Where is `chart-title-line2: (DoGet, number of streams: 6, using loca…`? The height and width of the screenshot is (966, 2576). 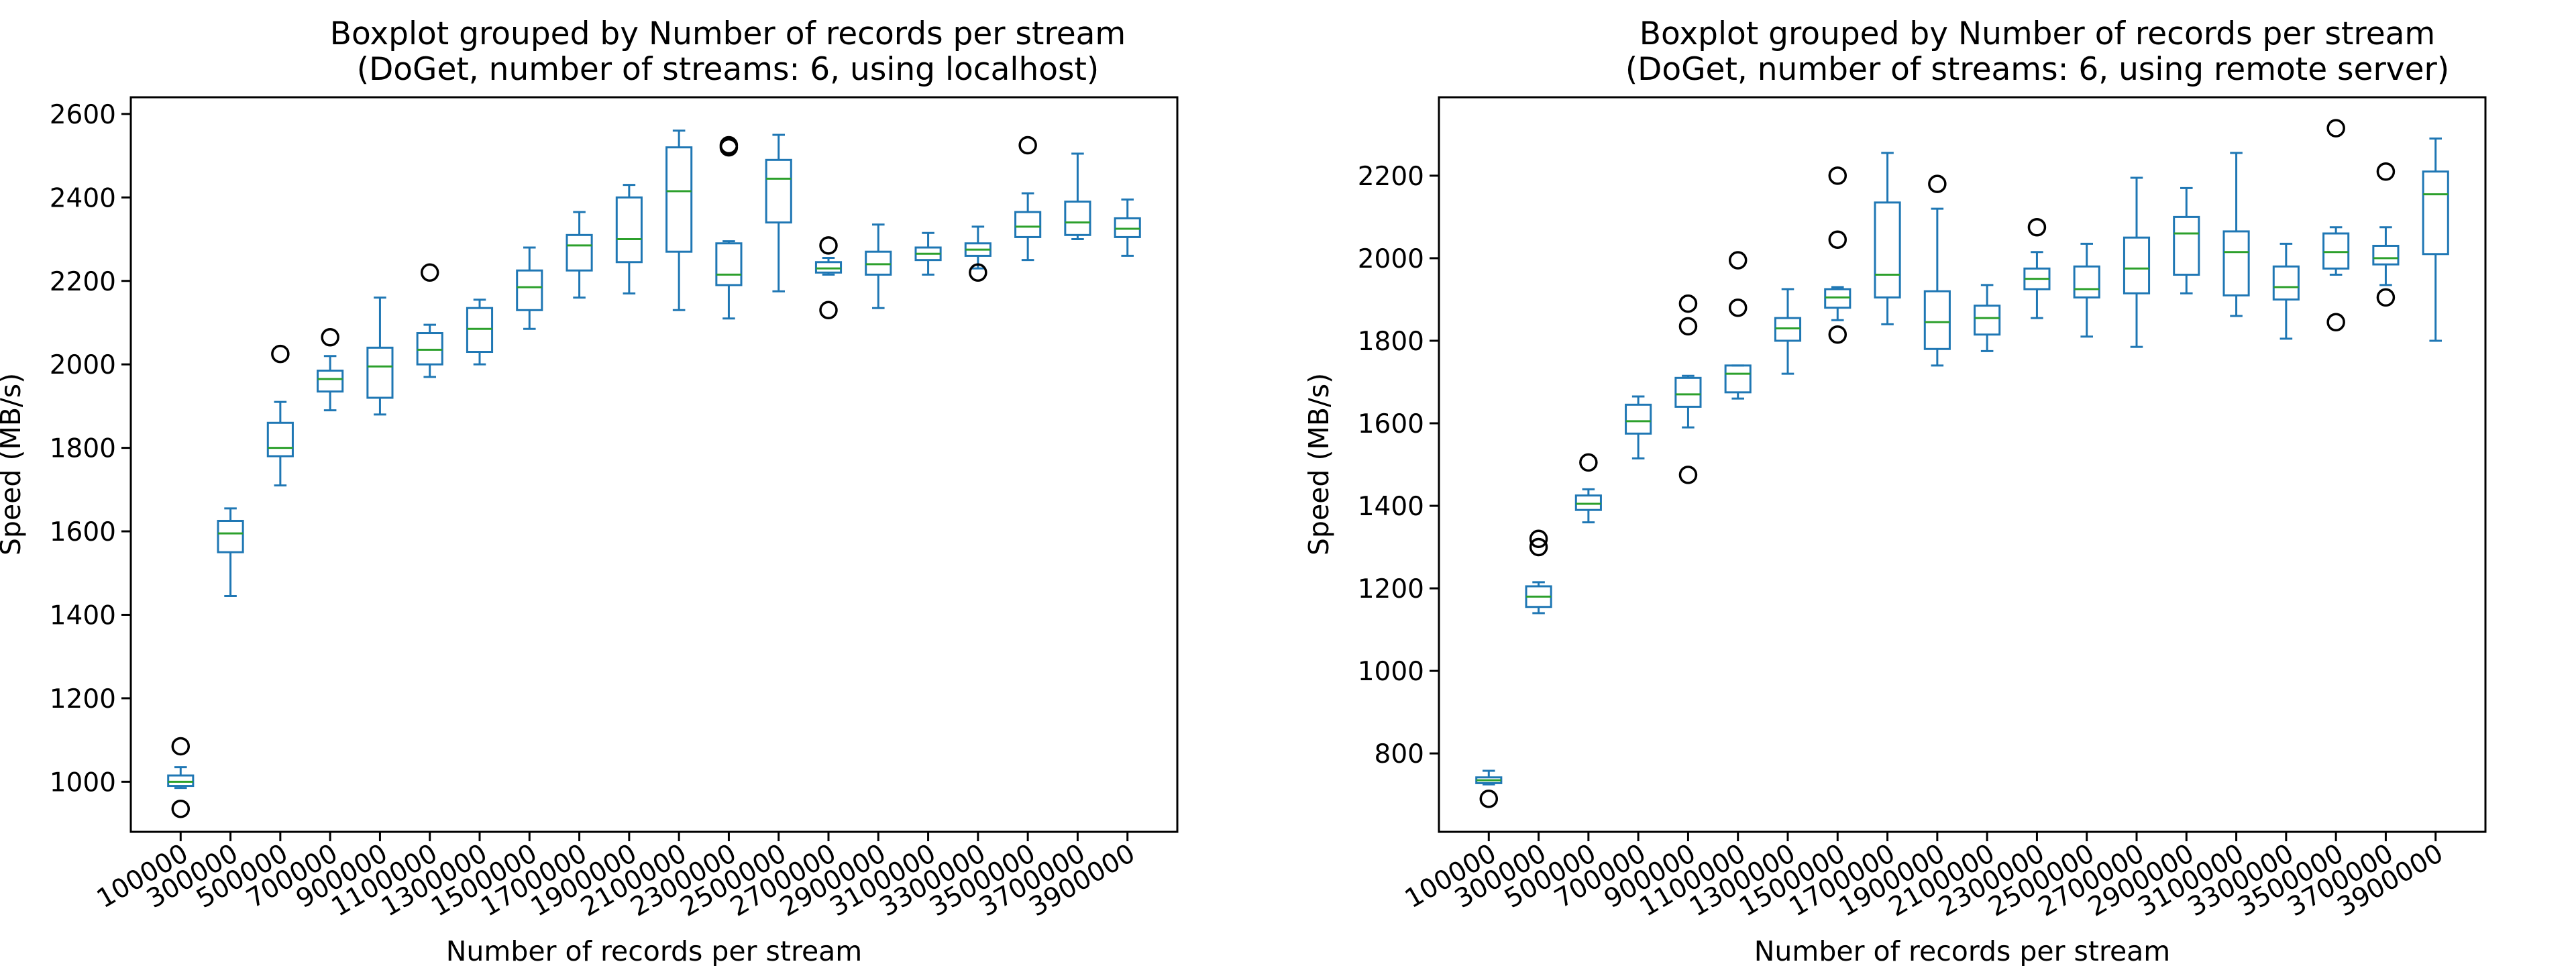
chart-title-line2: (DoGet, number of streams: 6, using loca… is located at coordinates (728, 69).